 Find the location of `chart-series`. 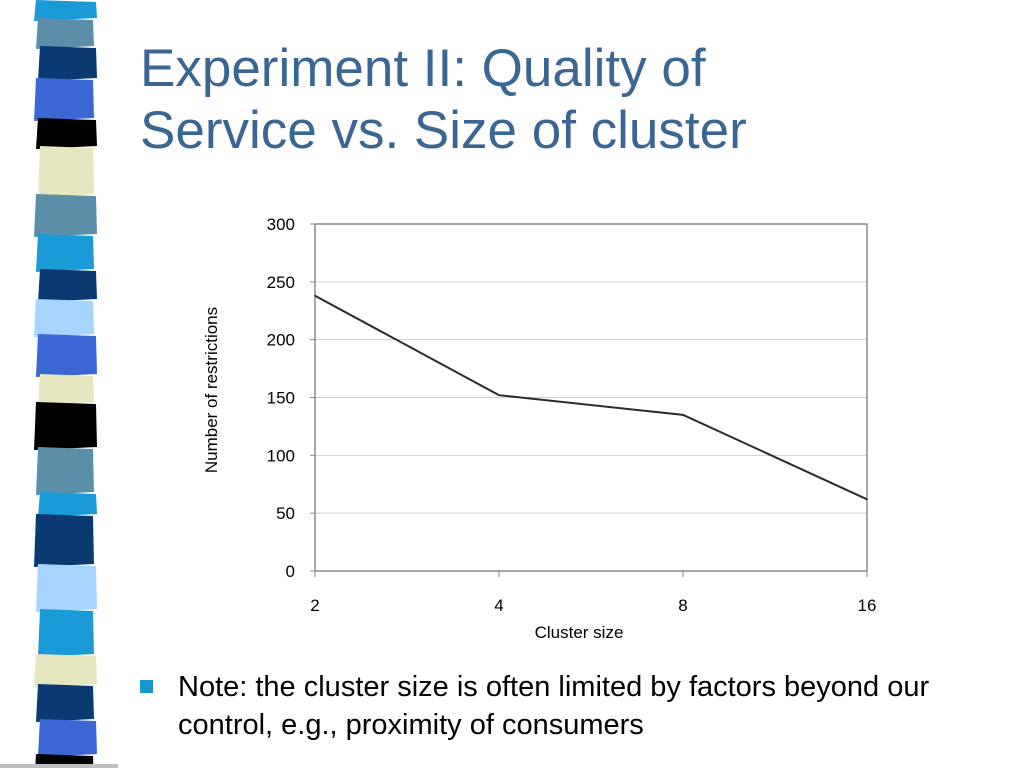

chart-series is located at coordinates (591, 397).